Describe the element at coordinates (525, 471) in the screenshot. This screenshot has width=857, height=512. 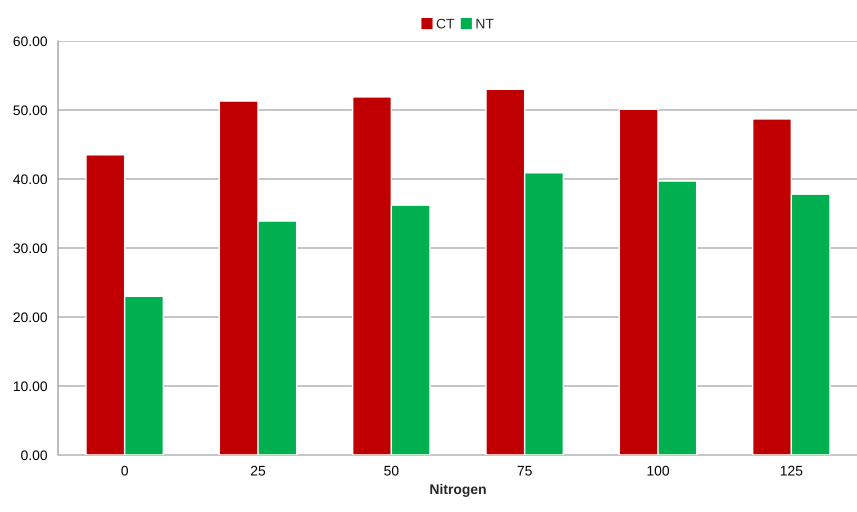
I see `x-tick-label: 75` at that location.